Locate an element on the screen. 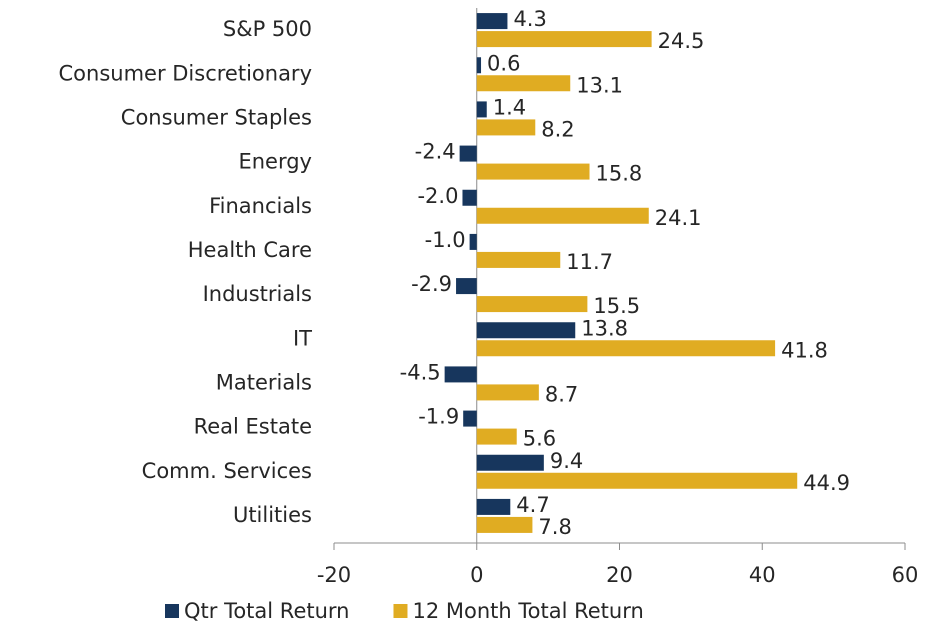 The width and height of the screenshot is (943, 629). y-tick-label: Utilities is located at coordinates (272, 515).